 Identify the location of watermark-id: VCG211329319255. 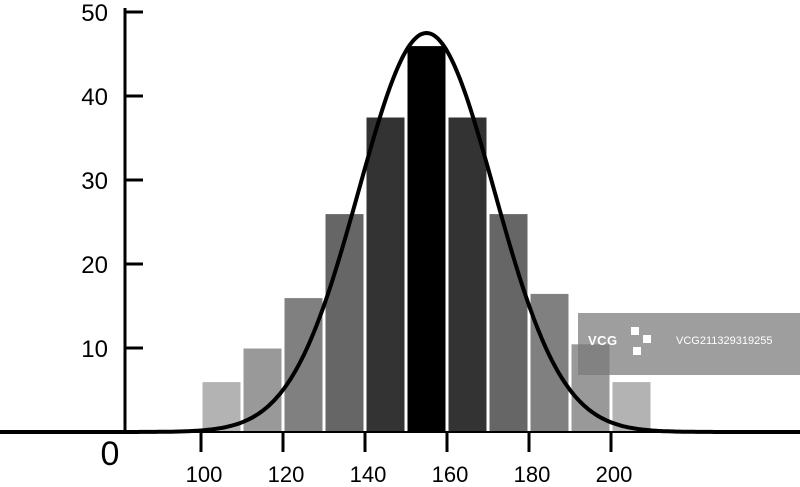
(724, 341).